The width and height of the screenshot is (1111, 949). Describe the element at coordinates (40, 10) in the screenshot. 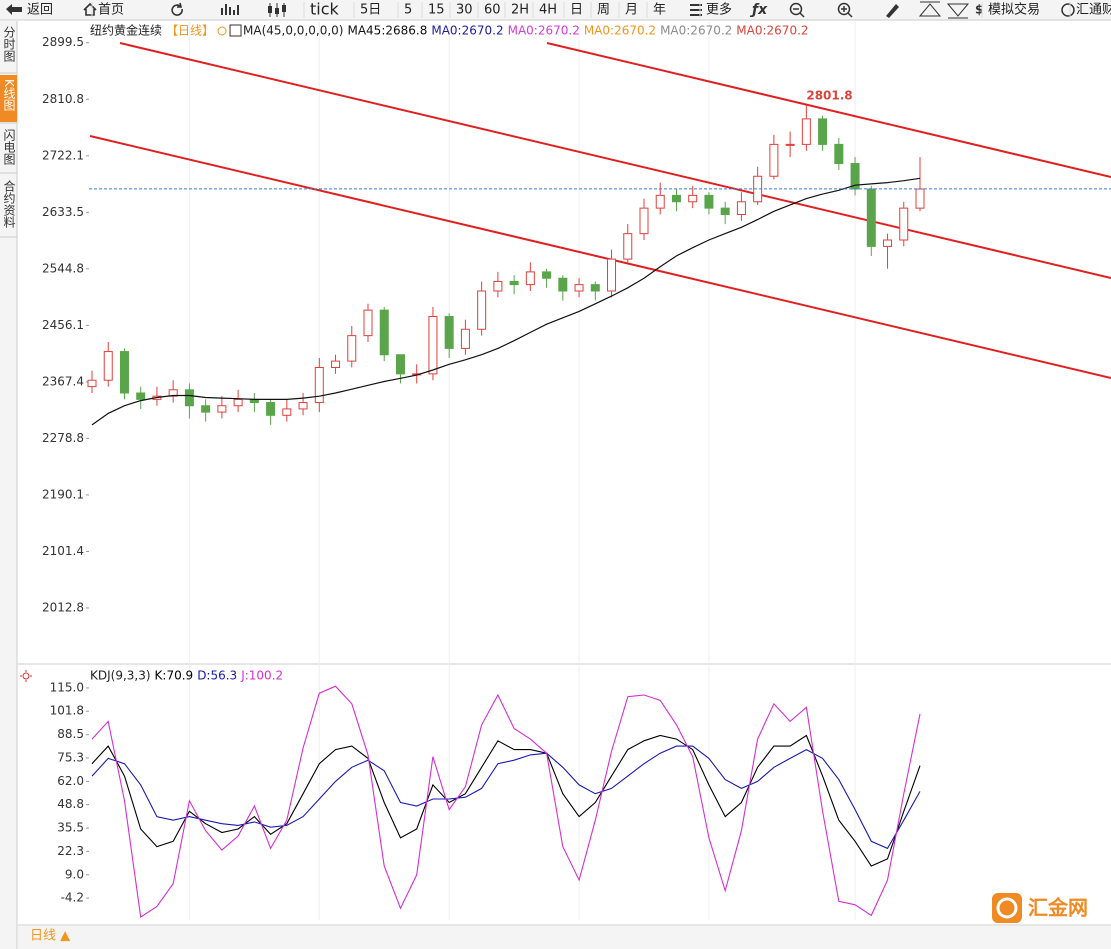

I see `toolbar-item: 返回` at that location.